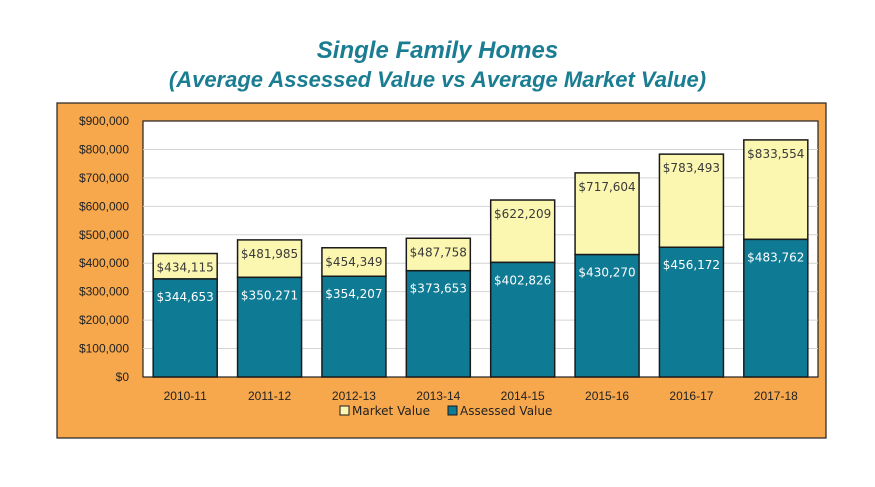  I want to click on market-value-label: $434,115, so click(185, 268).